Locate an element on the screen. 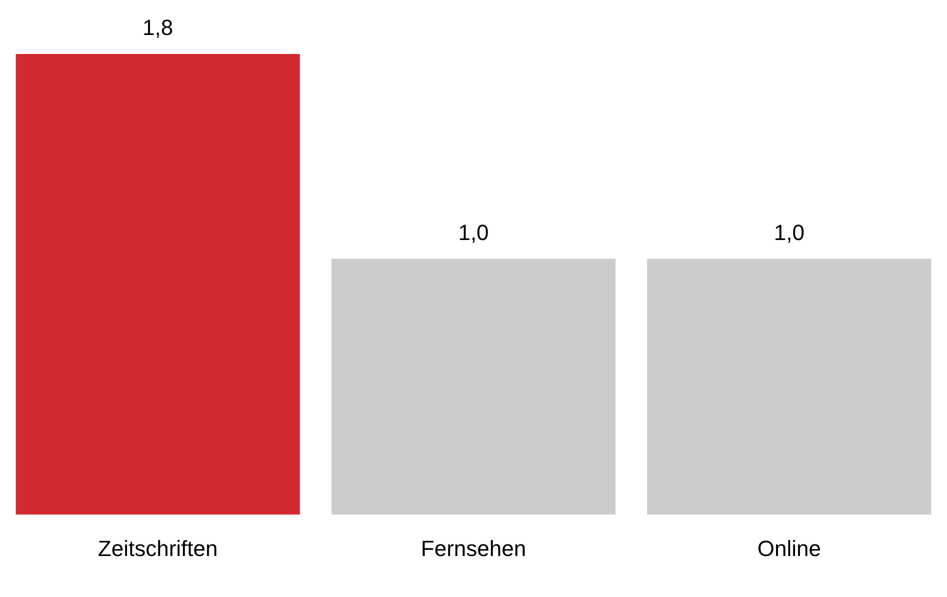  x-tick-label: Zeitschriften is located at coordinates (158, 548).